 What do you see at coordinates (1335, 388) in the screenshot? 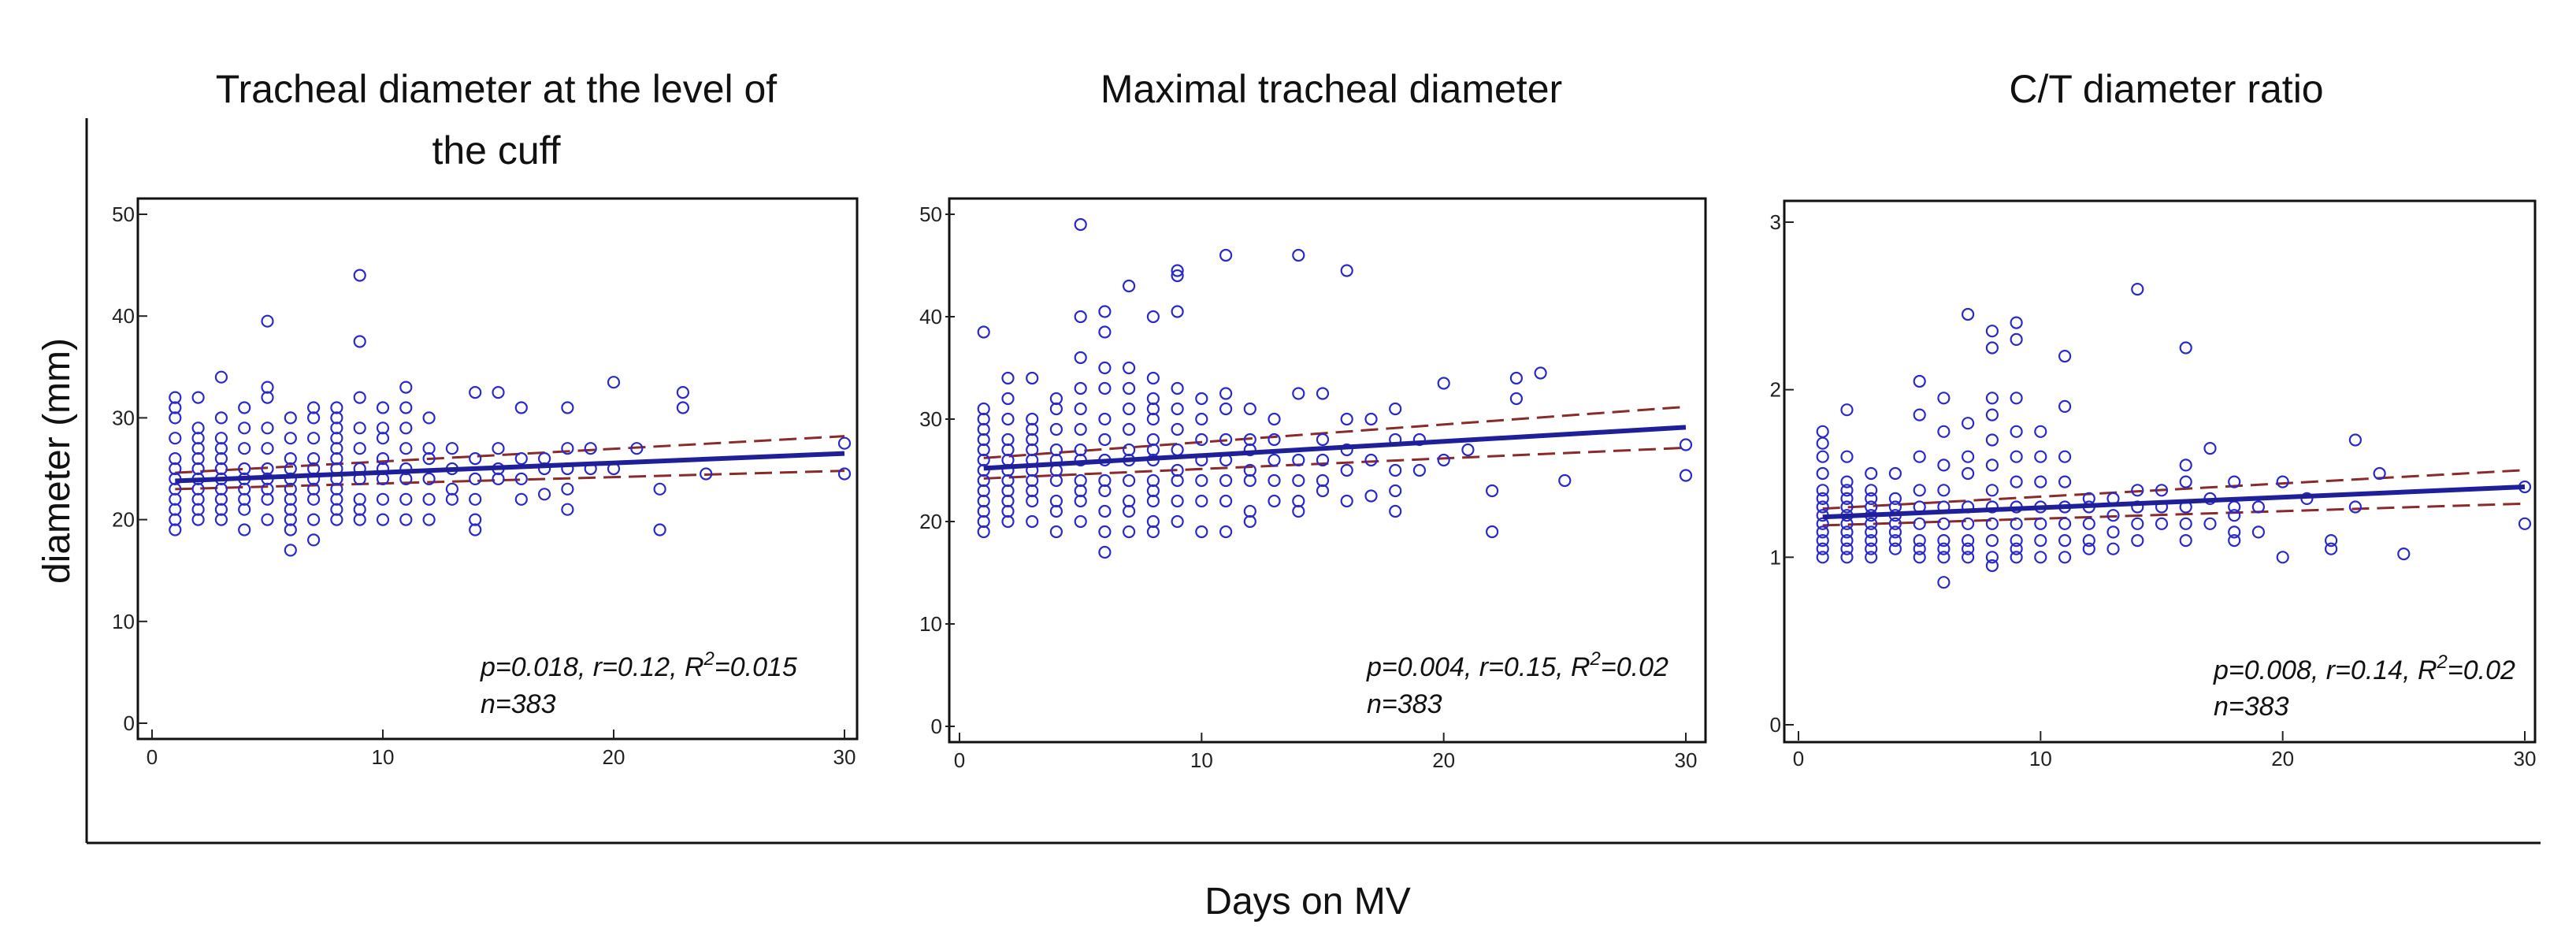
I see `panel-2-points` at bounding box center [1335, 388].